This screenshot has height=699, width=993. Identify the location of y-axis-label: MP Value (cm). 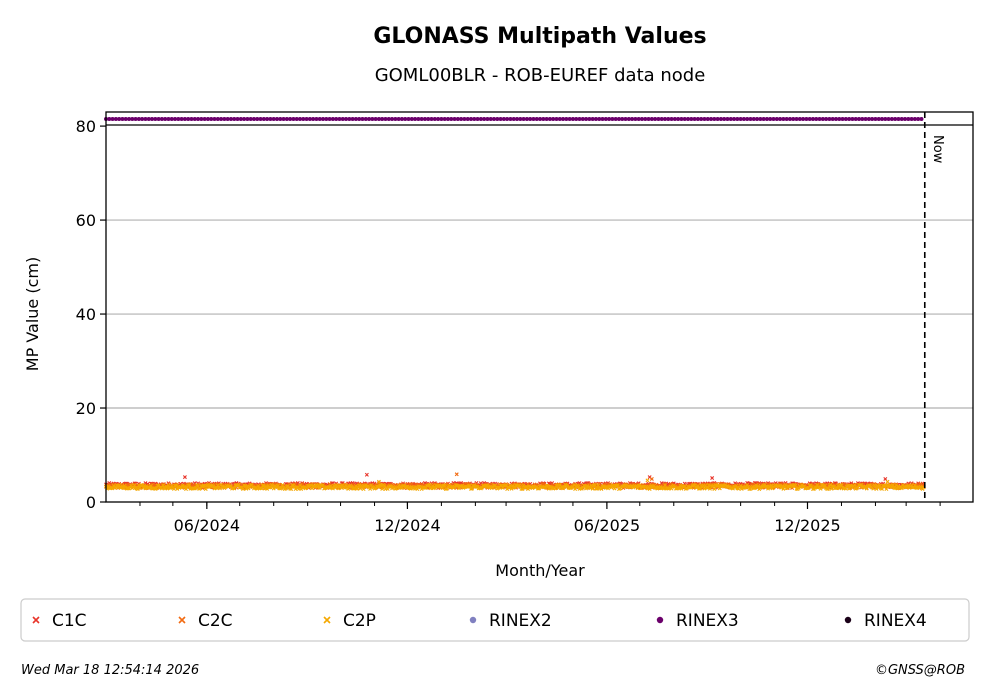
(32, 314).